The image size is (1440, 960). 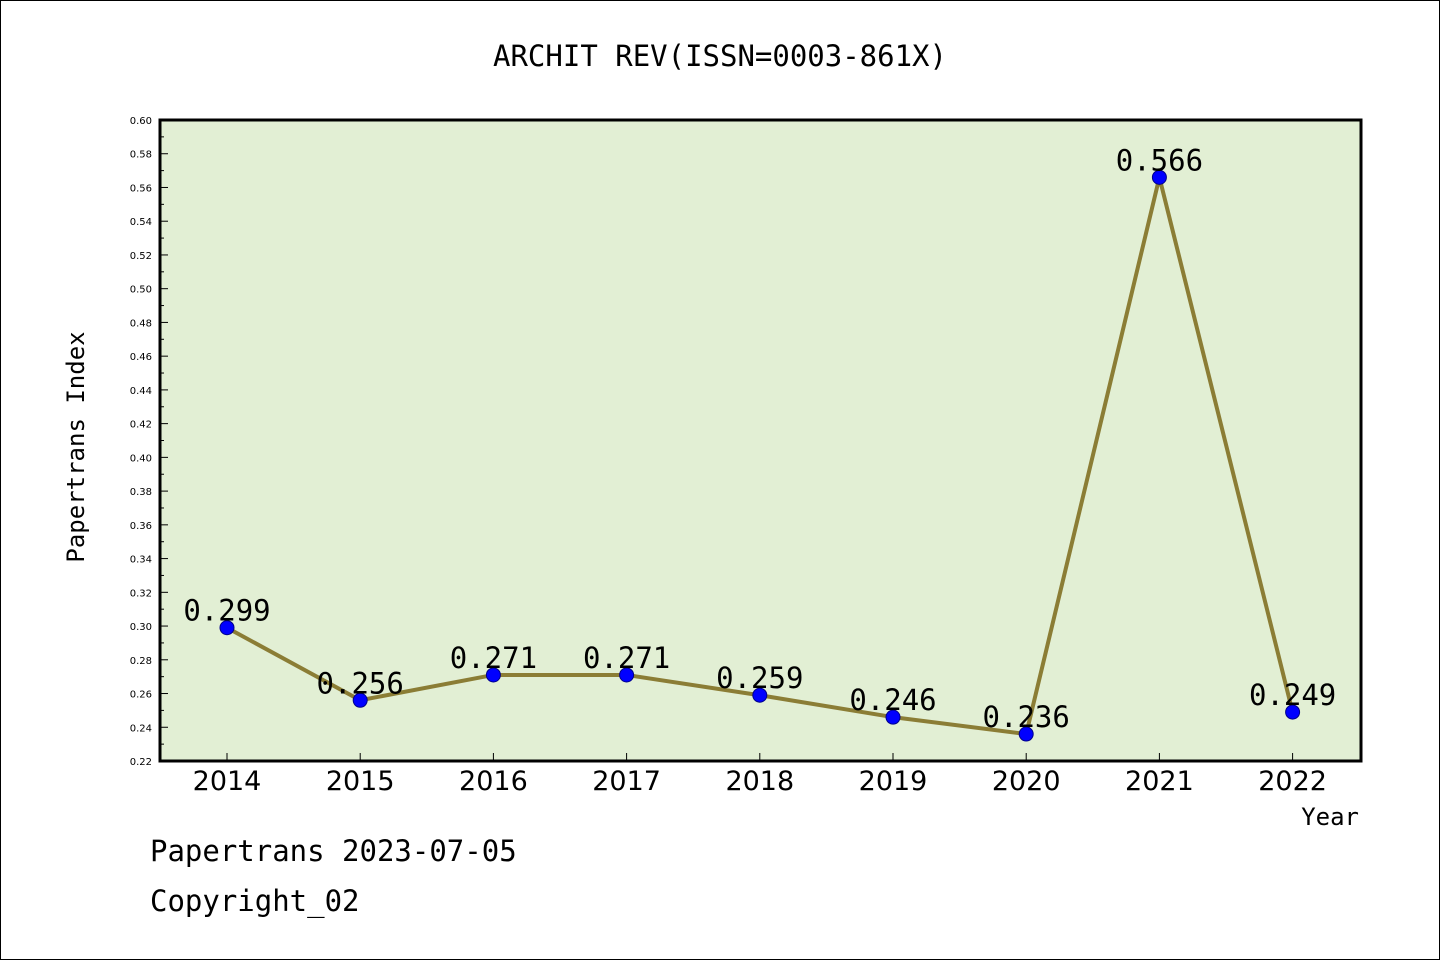 I want to click on y-tick-label: 0.28, so click(x=141, y=661).